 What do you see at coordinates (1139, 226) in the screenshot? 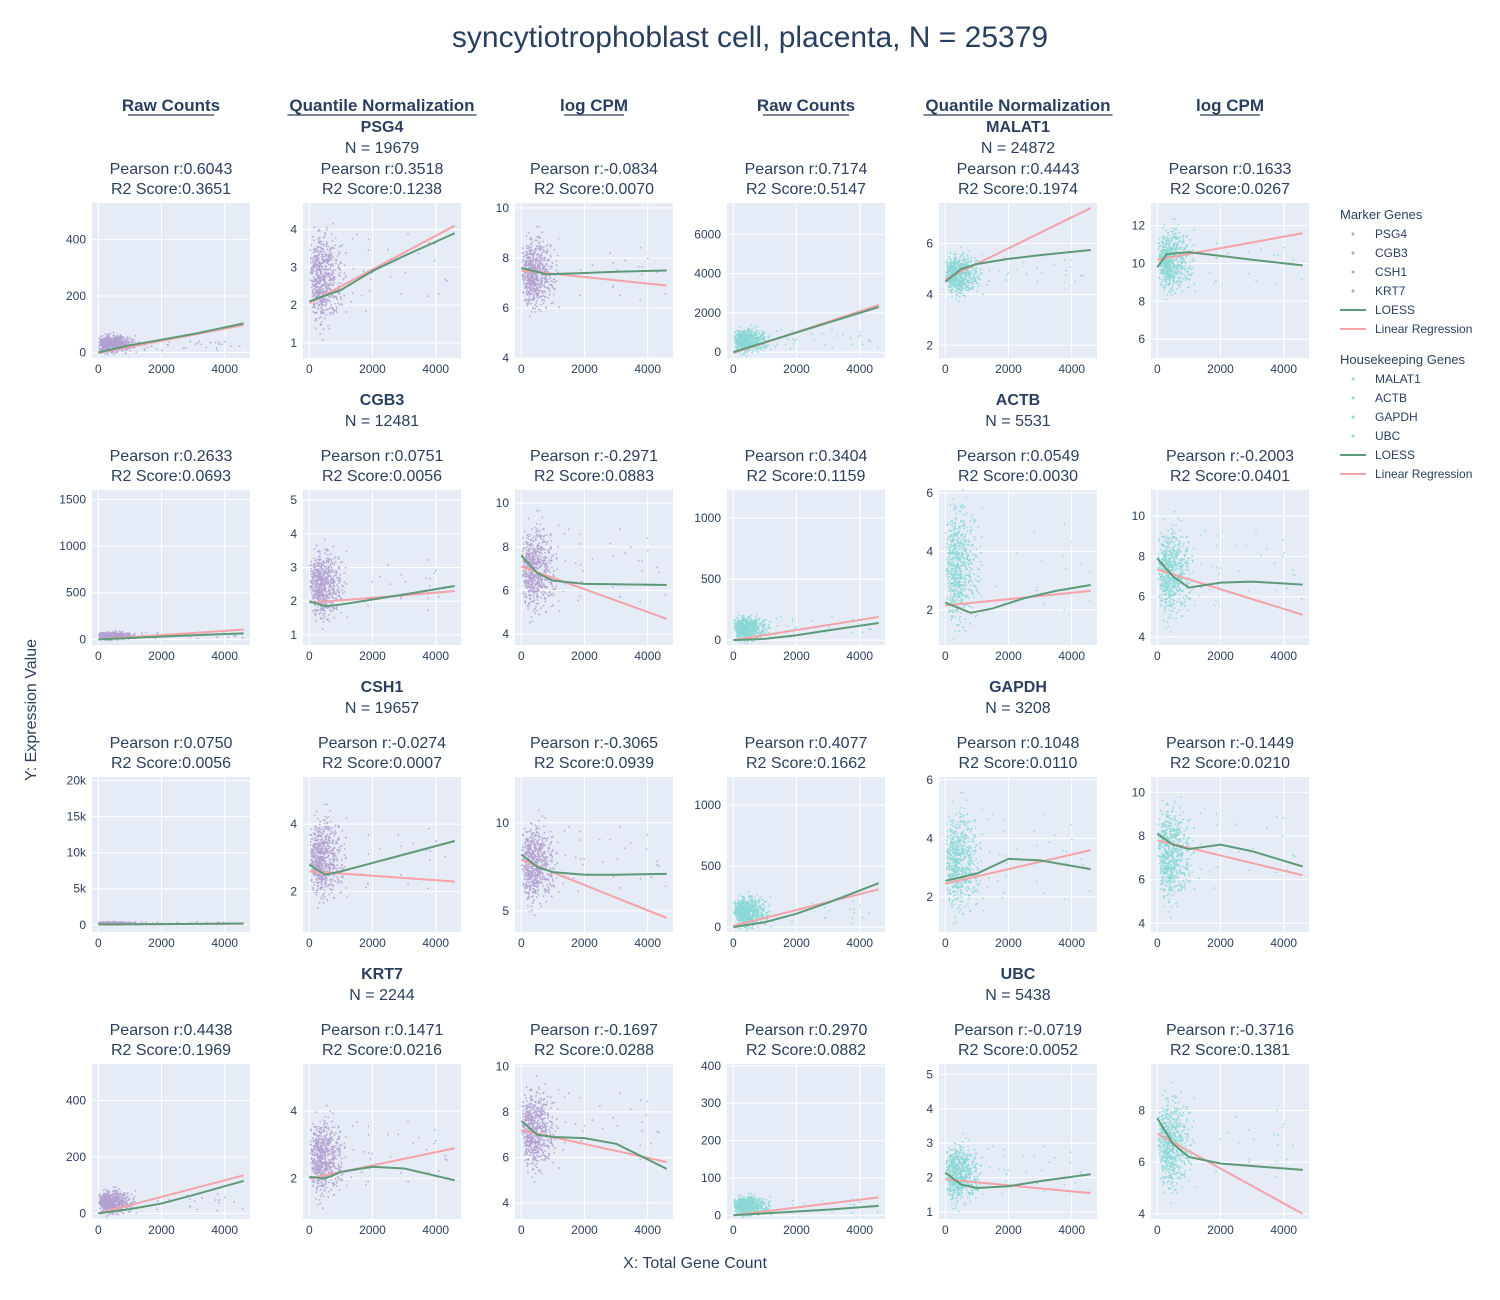
I see `y-tick-label: 12` at bounding box center [1139, 226].